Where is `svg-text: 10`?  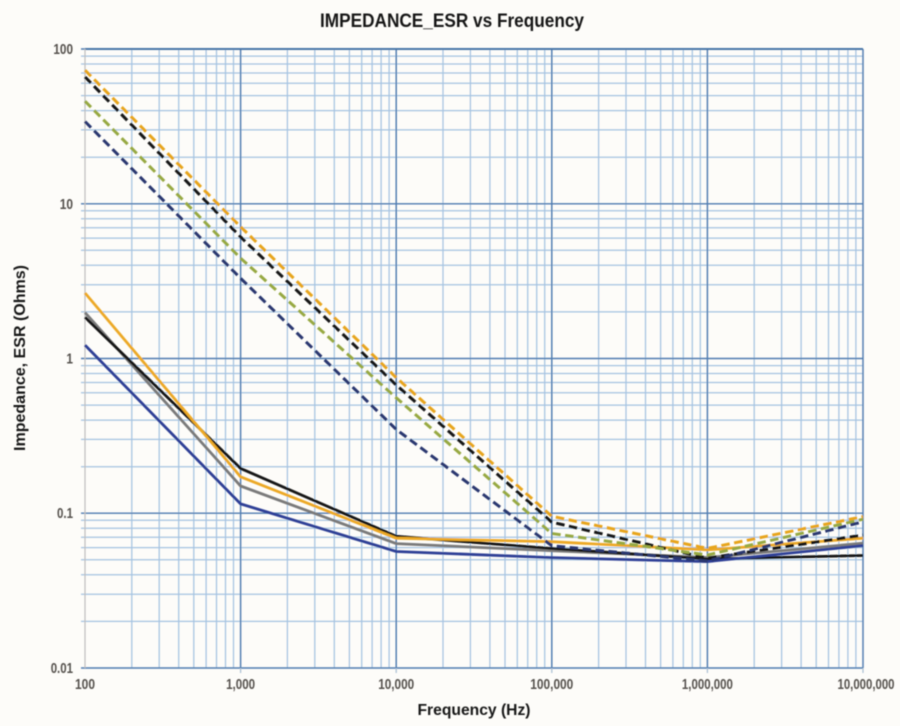
svg-text: 10 is located at coordinates (66, 205).